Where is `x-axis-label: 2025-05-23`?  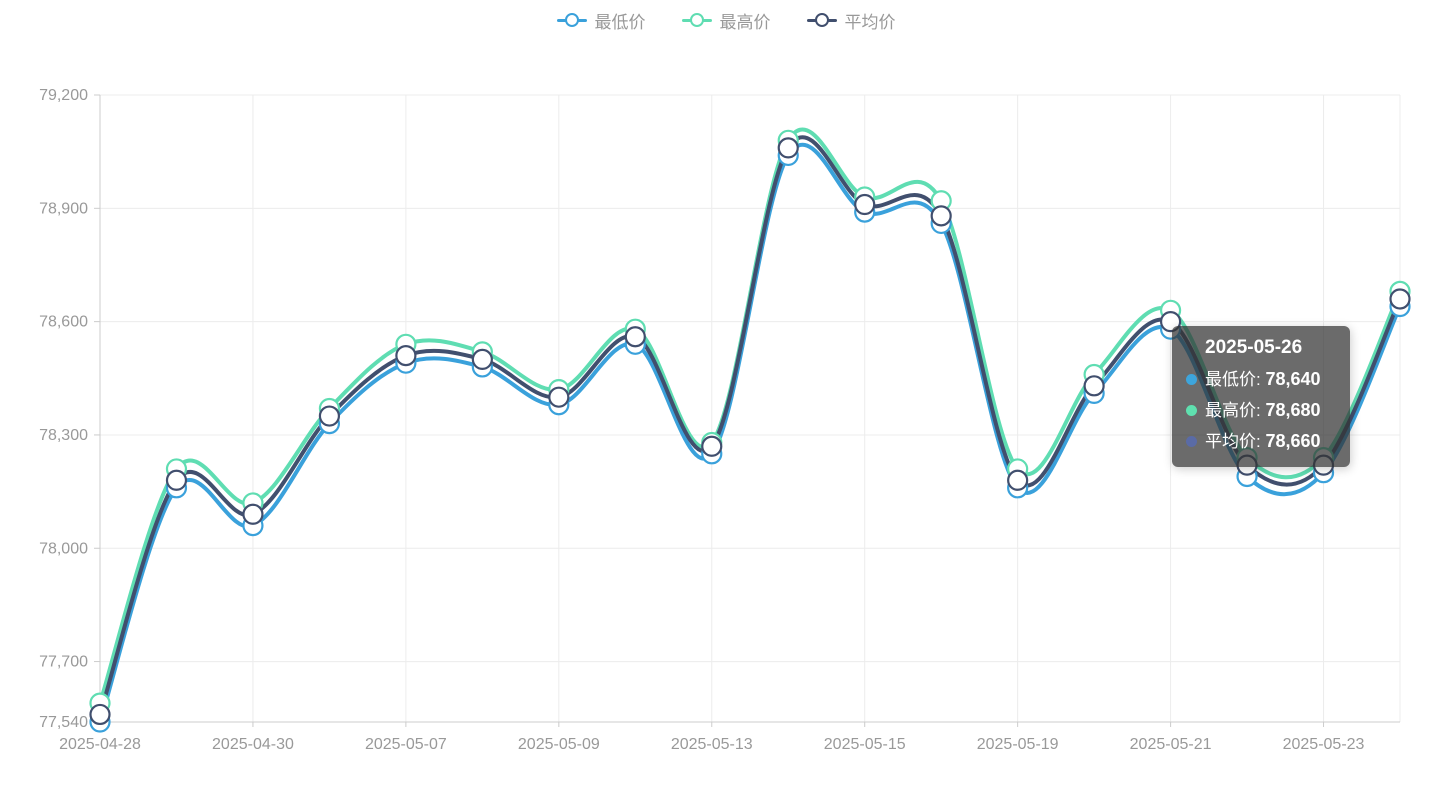
x-axis-label: 2025-05-23 is located at coordinates (1324, 744).